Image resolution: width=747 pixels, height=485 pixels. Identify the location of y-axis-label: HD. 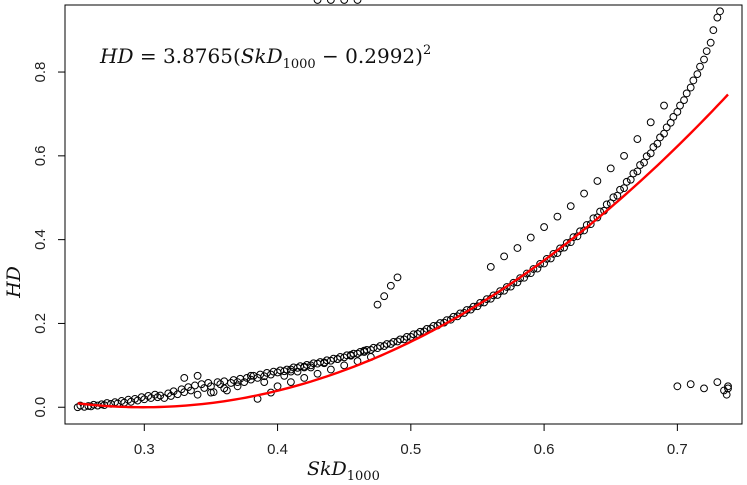
(14, 282).